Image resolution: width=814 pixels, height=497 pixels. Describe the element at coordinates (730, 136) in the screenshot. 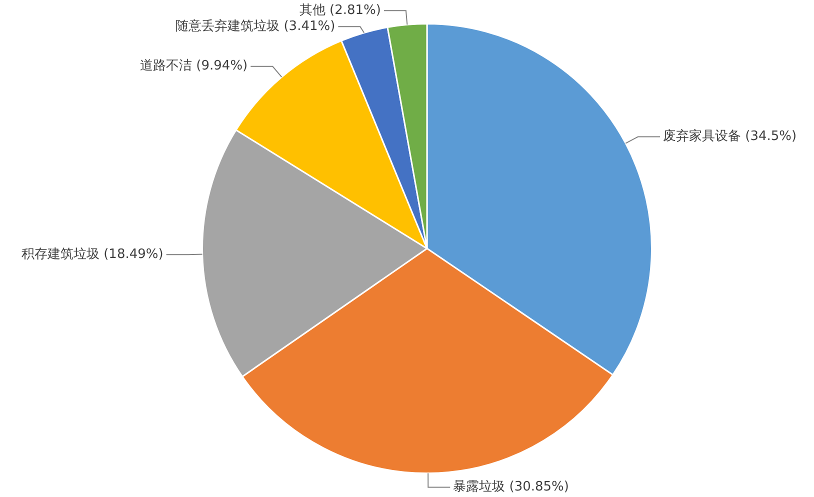

I see `slice-label: 废弃家具设备 (34.5%)` at that location.